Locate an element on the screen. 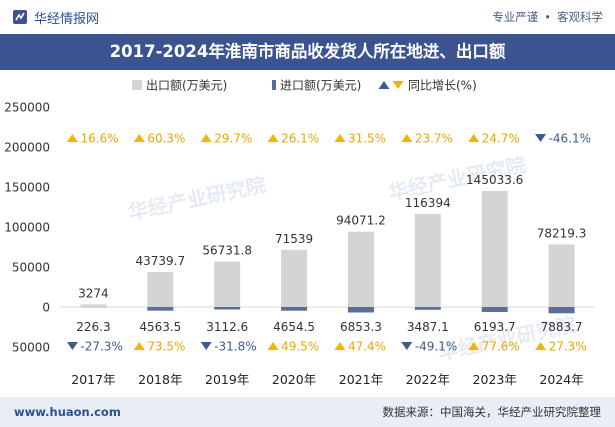 This screenshot has height=427, width=615. top-bar: 华经情报网 专业严谨 • 客观科学 is located at coordinates (307, 17).